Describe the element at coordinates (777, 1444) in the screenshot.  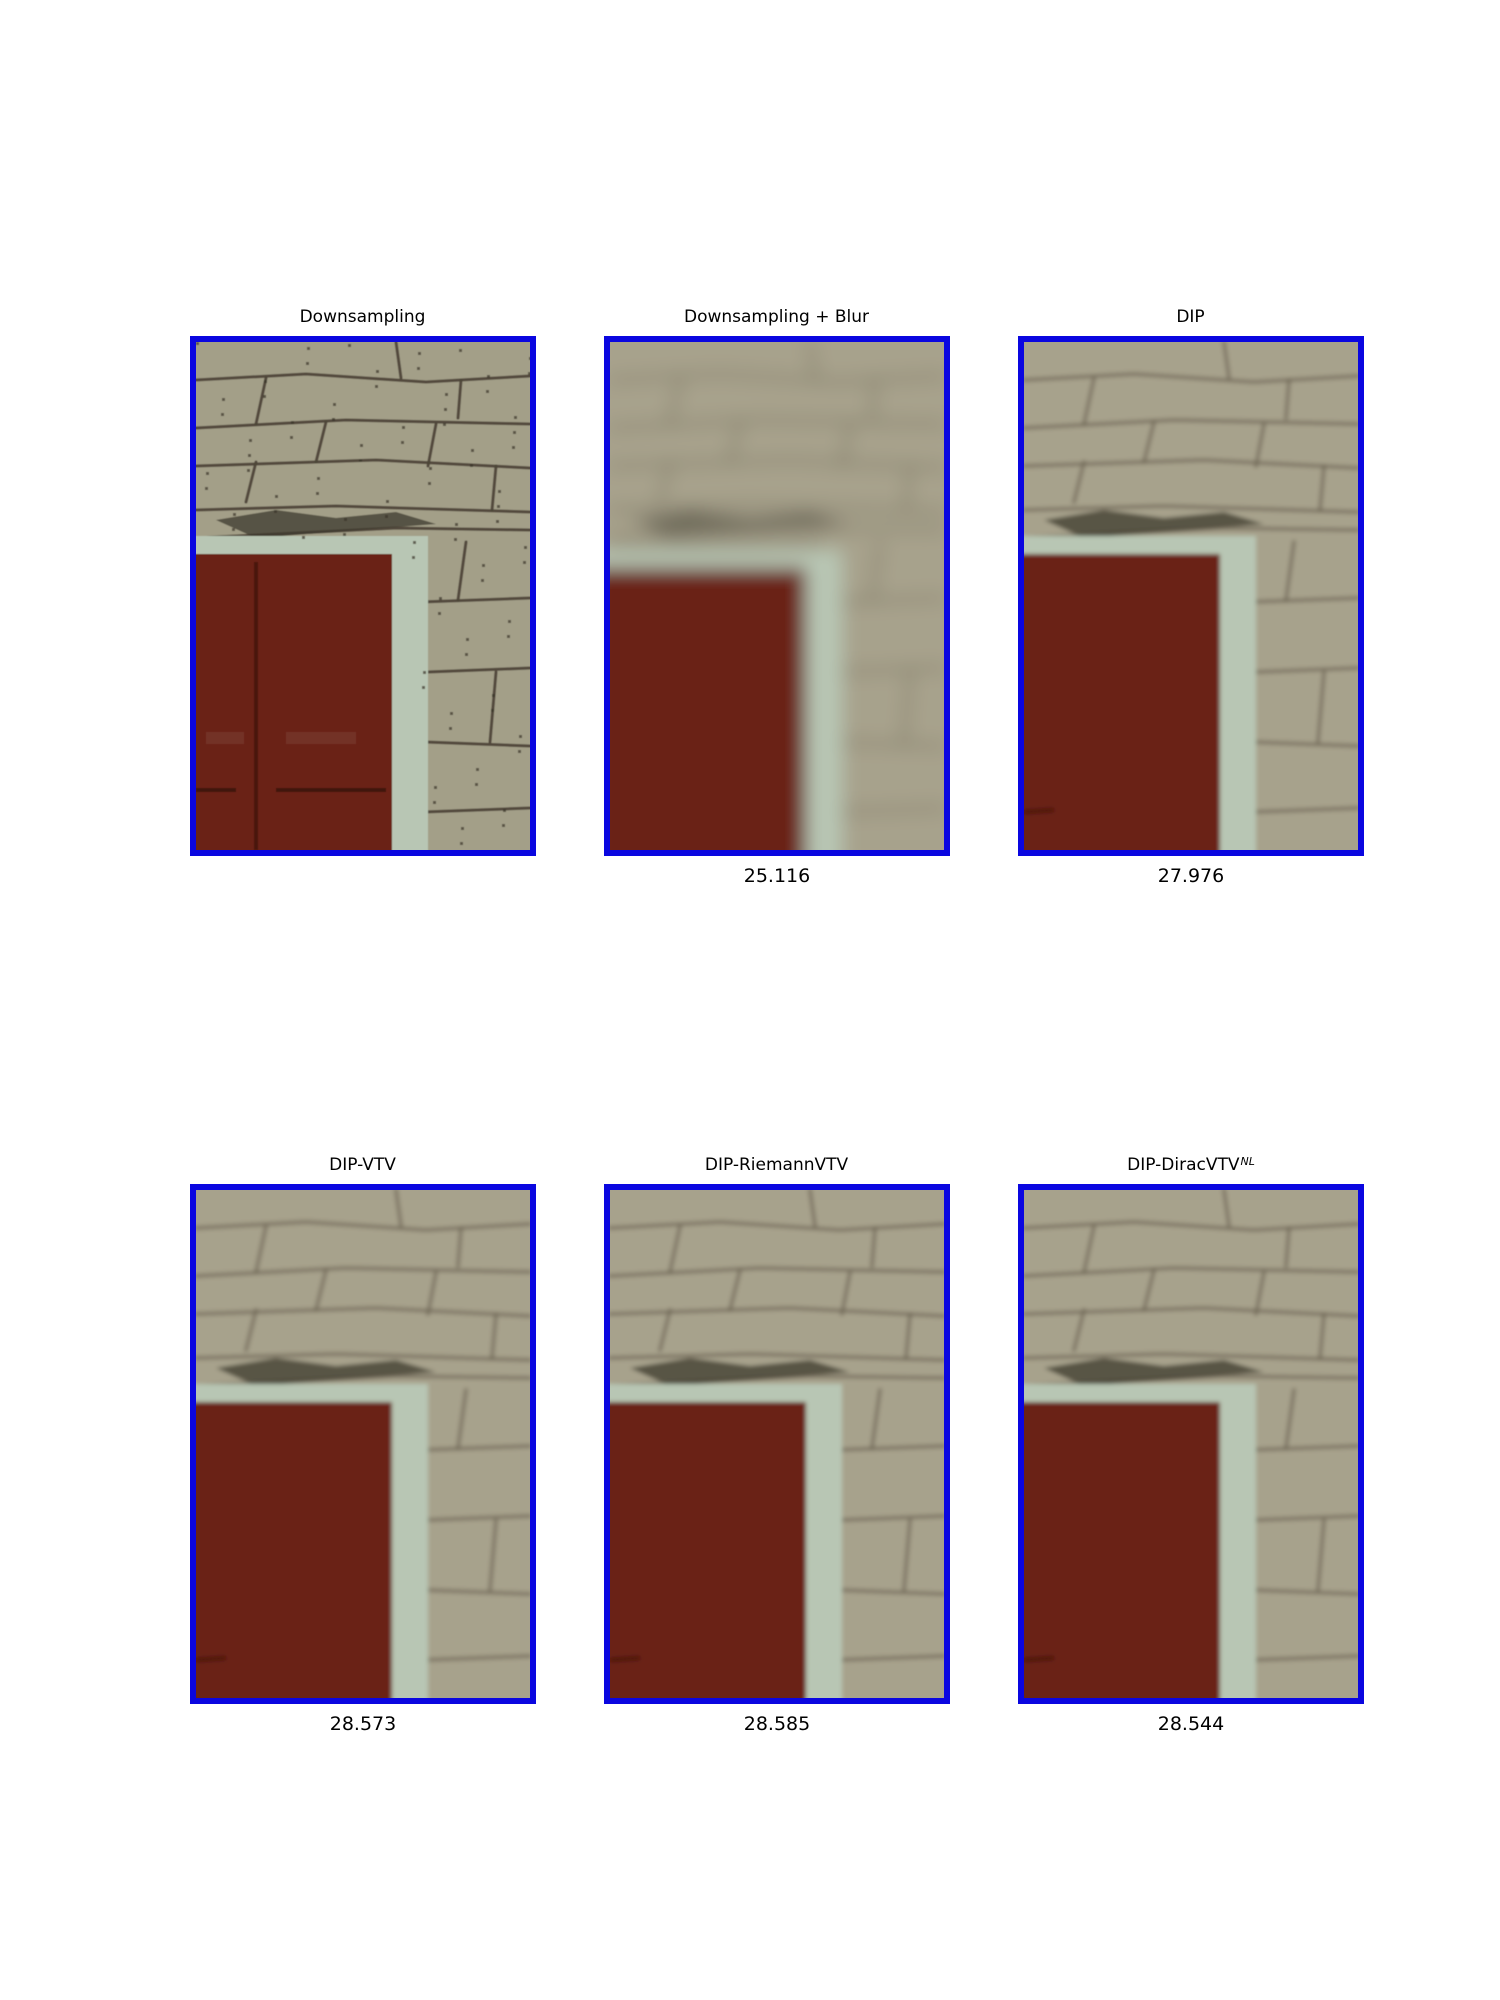
I see `image-dip-riemannvtv` at that location.